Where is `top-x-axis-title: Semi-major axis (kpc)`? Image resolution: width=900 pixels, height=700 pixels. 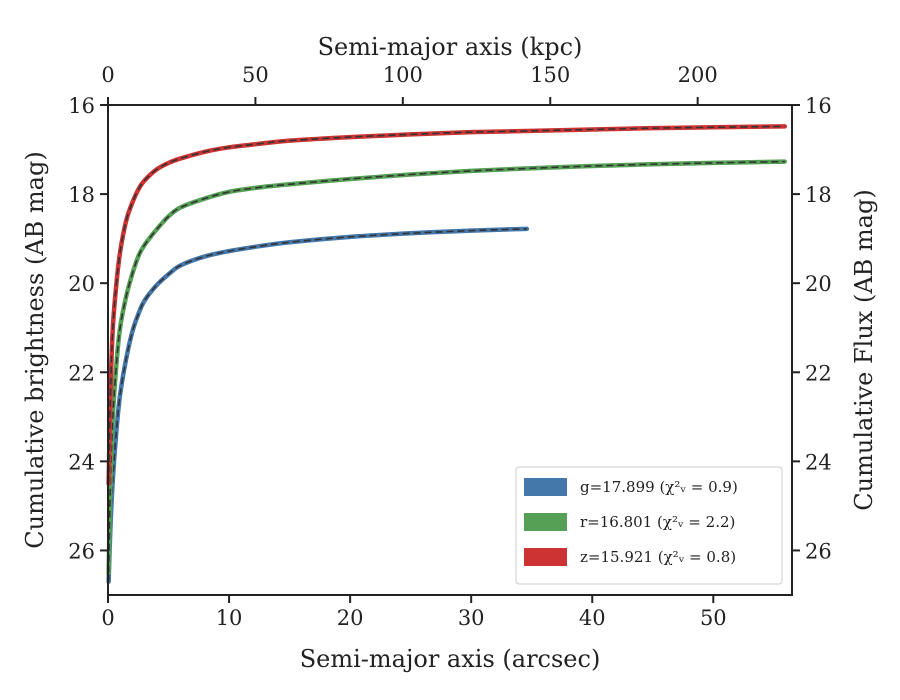 top-x-axis-title: Semi-major axis (kpc) is located at coordinates (450, 47).